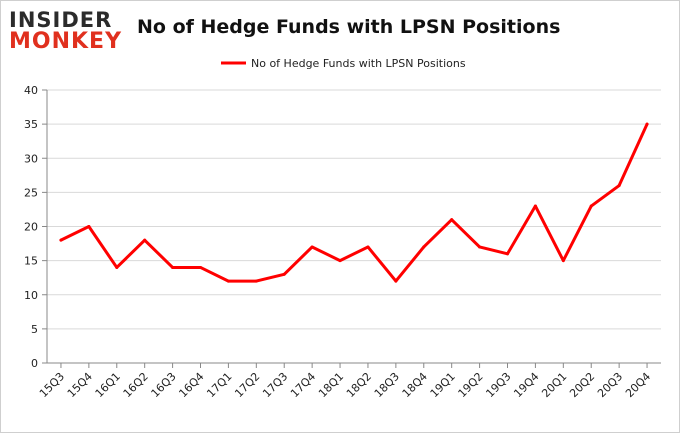 The width and height of the screenshot is (680, 433). What do you see at coordinates (415, 385) in the screenshot?
I see `x-tick-label: 18Q4` at bounding box center [415, 385].